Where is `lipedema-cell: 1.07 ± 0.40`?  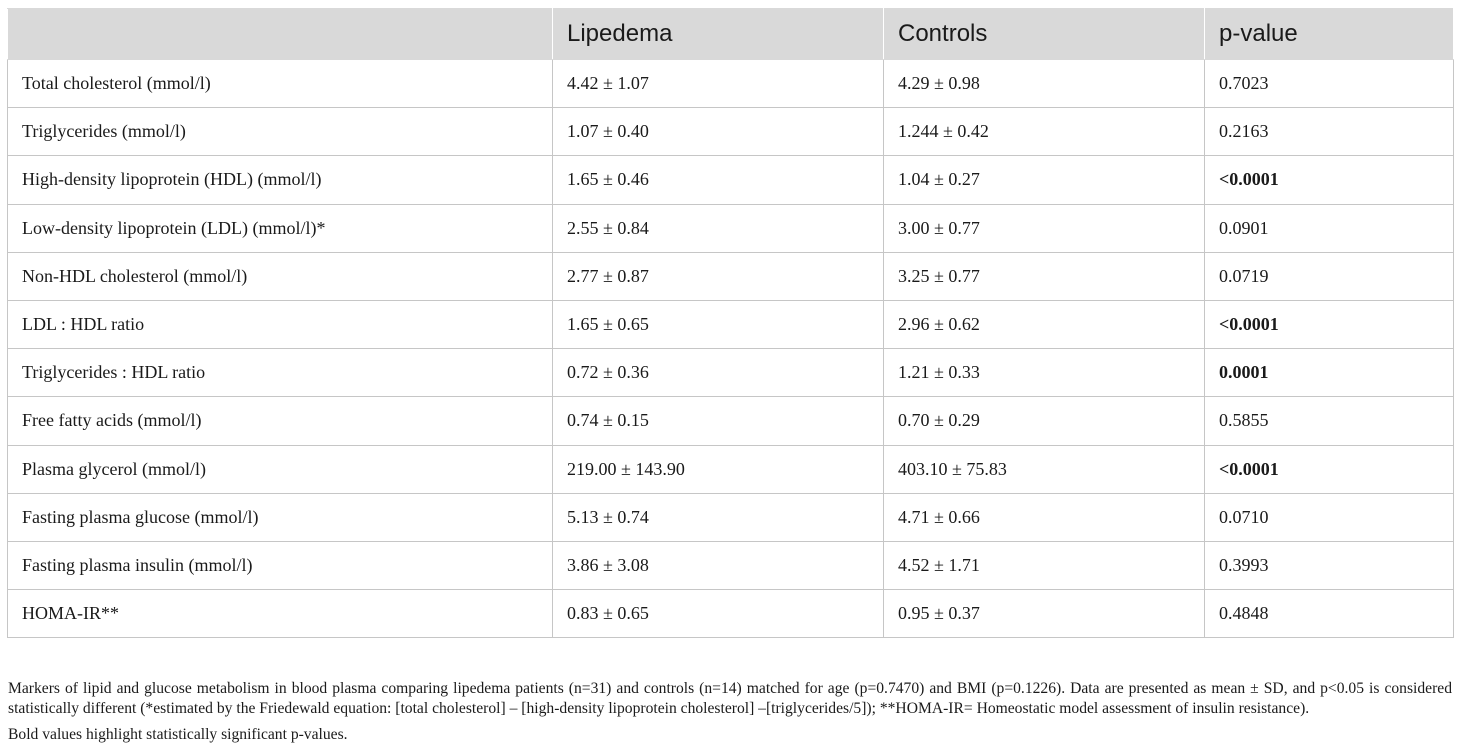 lipedema-cell: 1.07 ± 0.40 is located at coordinates (718, 132).